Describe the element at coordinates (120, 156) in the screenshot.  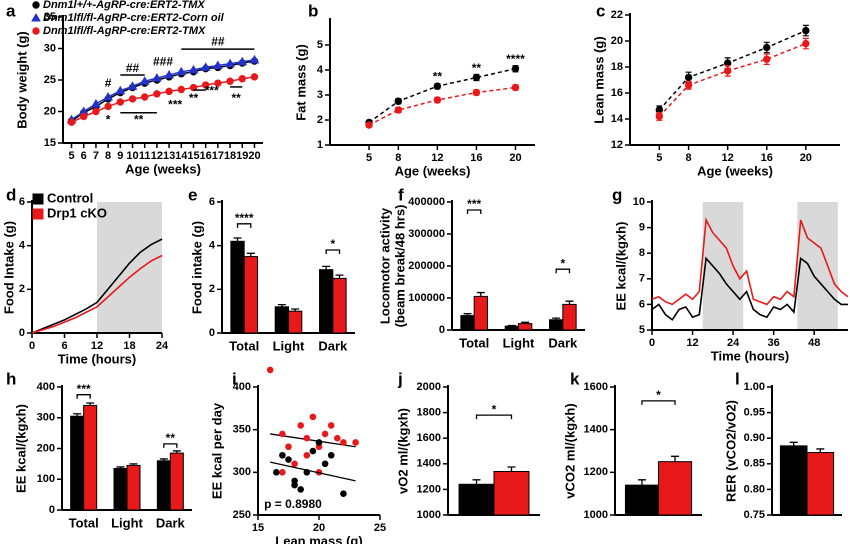
I see `x-tick-label: 9` at that location.